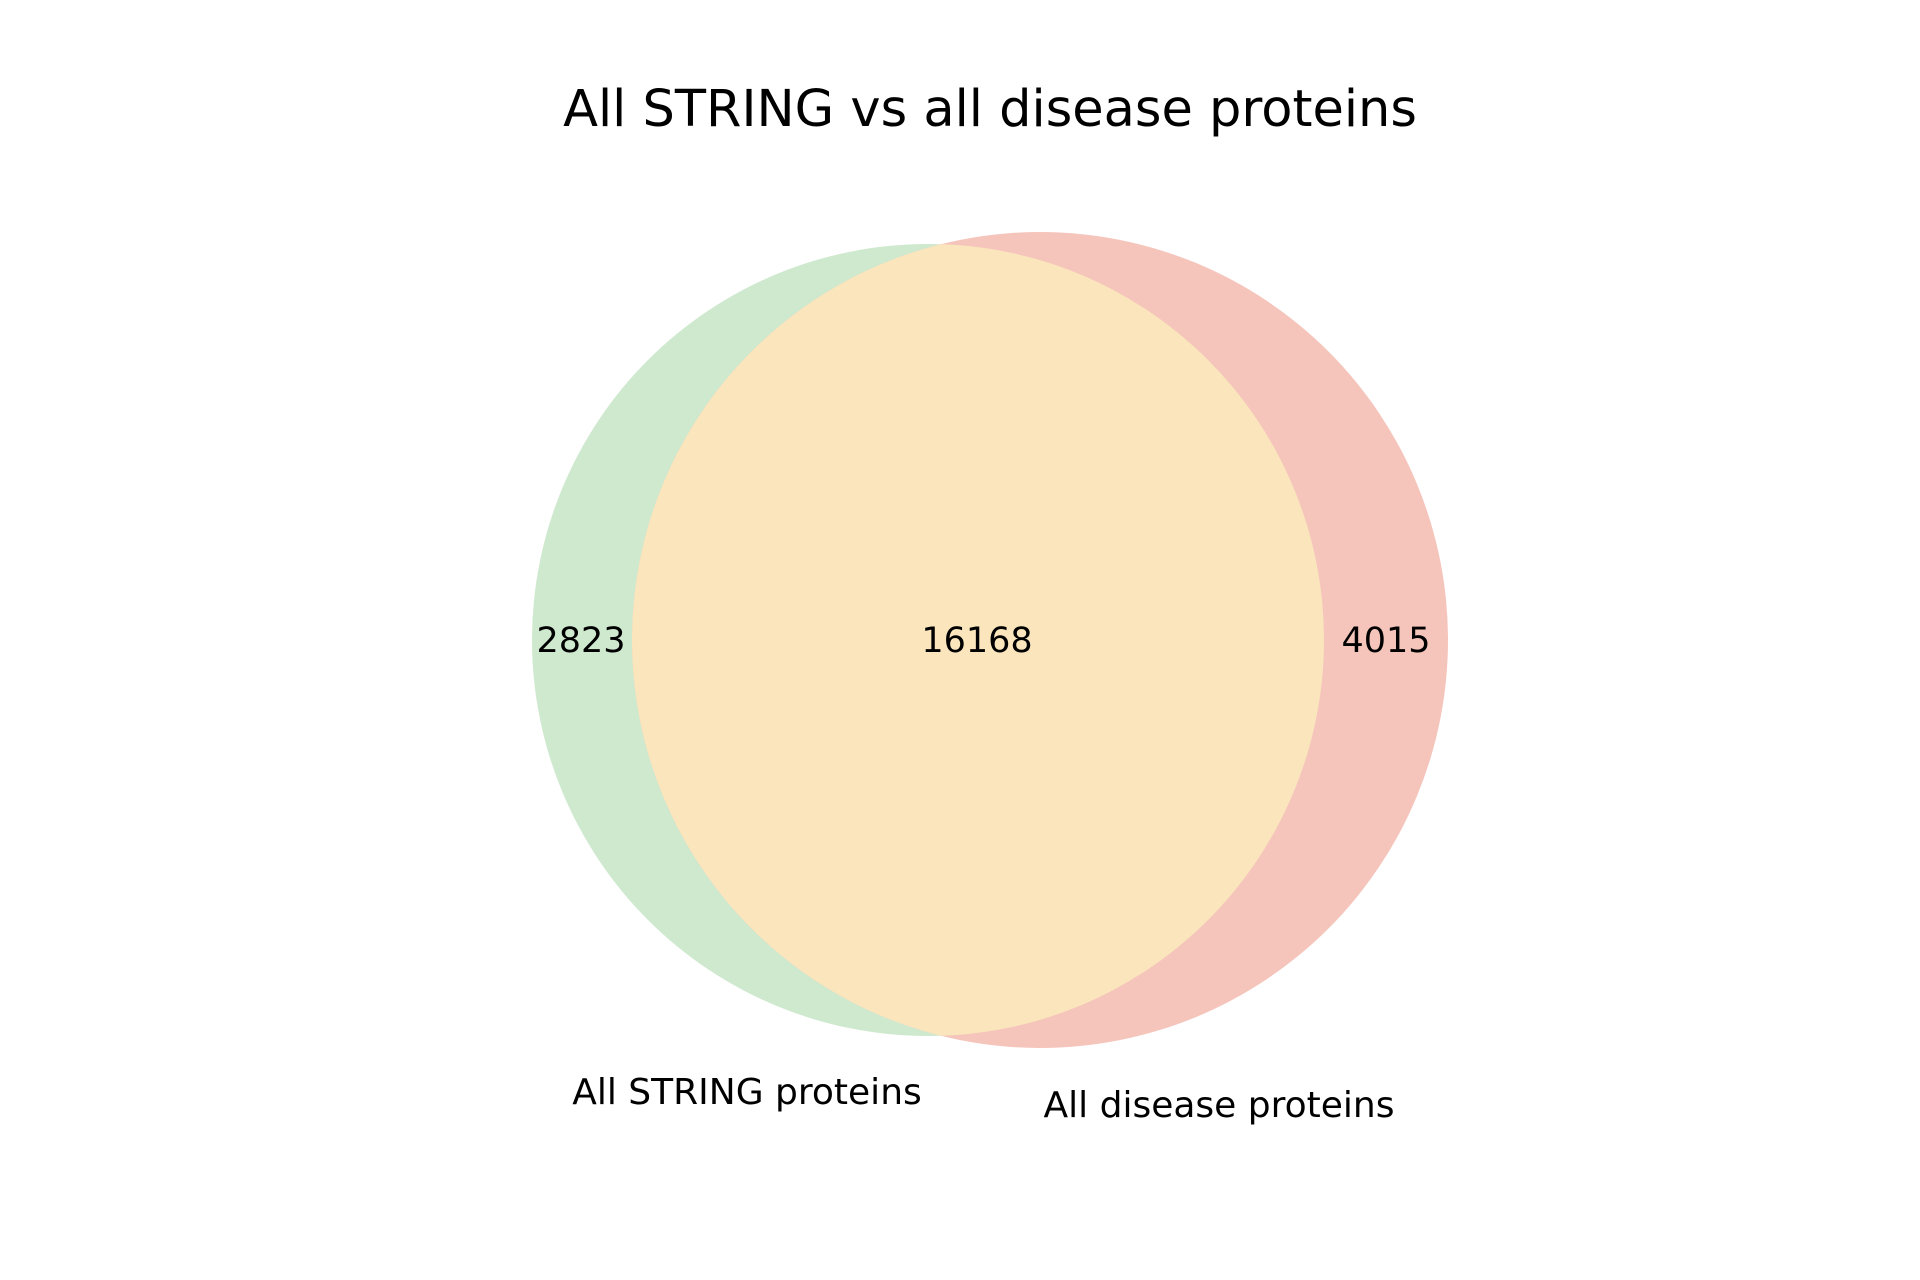 The height and width of the screenshot is (1280, 1920). Describe the element at coordinates (990, 109) in the screenshot. I see `diagram-title: All STRING vs all disease proteins` at that location.